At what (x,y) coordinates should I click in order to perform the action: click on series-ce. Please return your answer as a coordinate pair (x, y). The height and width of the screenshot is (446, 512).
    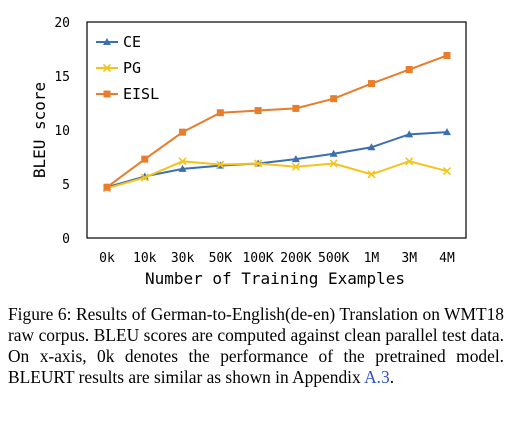
    Looking at the image, I should click on (277, 159).